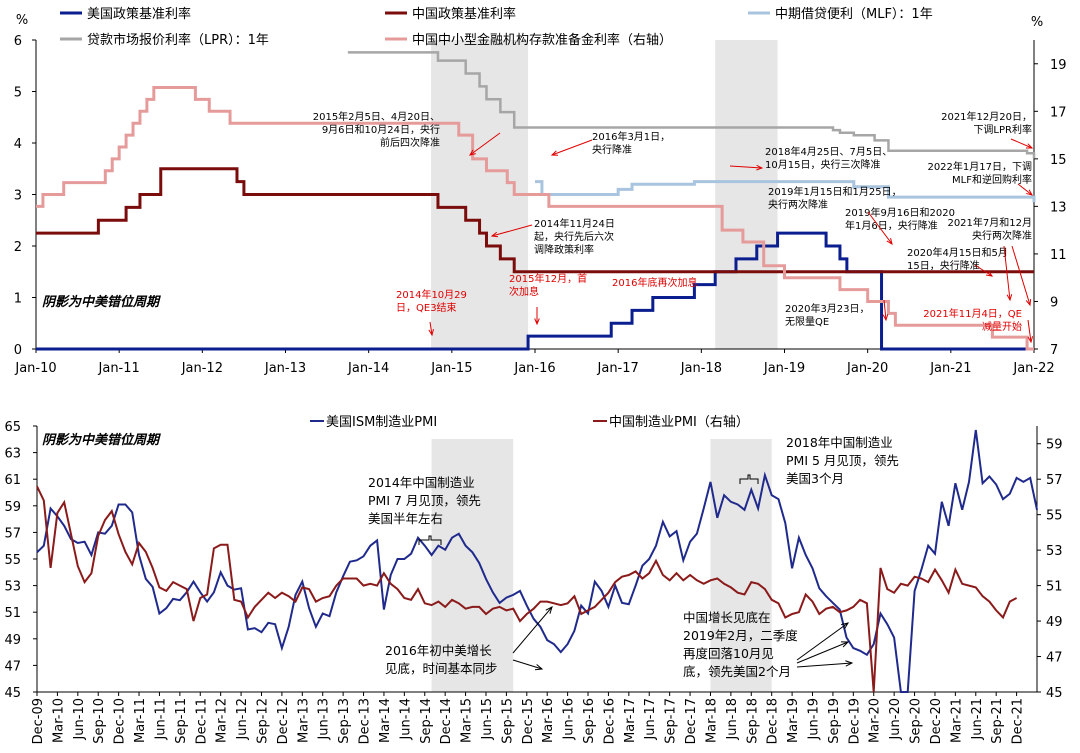 The width and height of the screenshot is (1080, 753). Describe the element at coordinates (727, 617) in the screenshot. I see `annotation-text: 中国增长见底在` at that location.